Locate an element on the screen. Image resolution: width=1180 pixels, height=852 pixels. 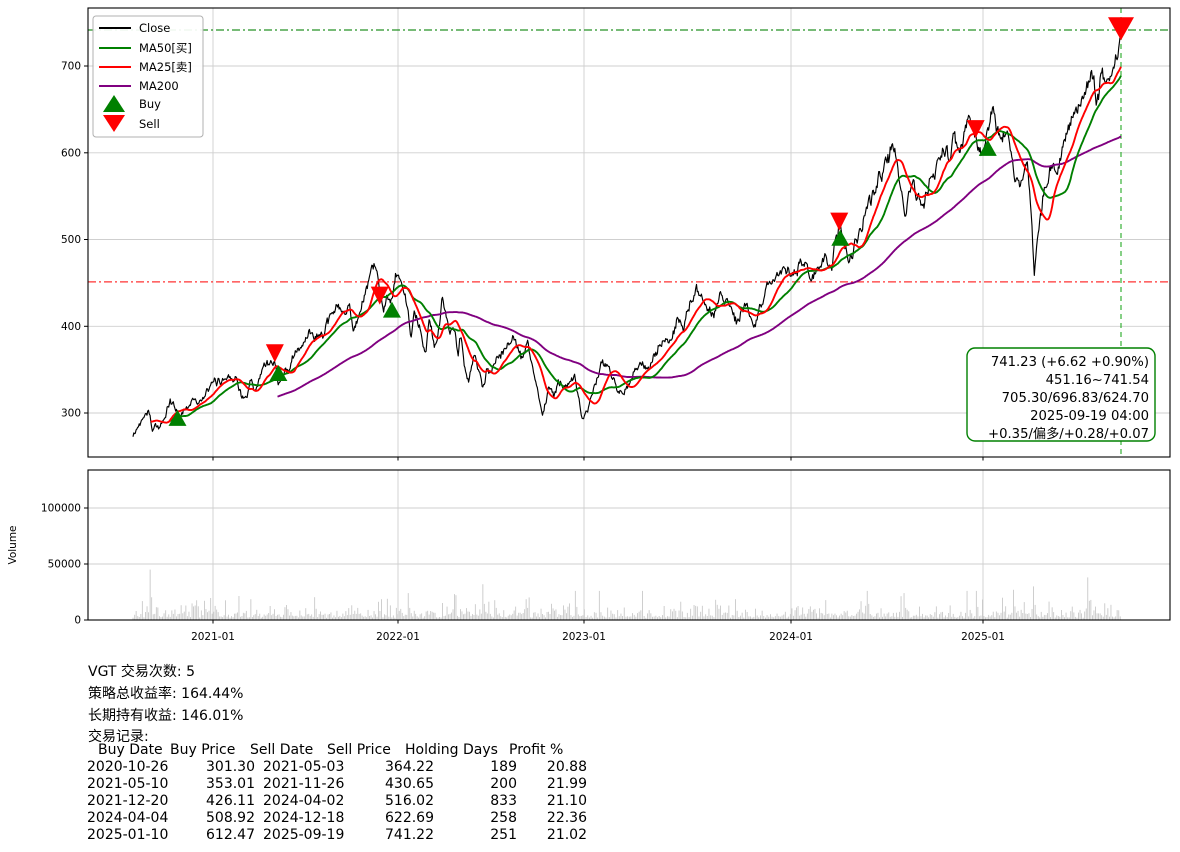
legend-sell-triangle-icon is located at coordinates (114, 123).